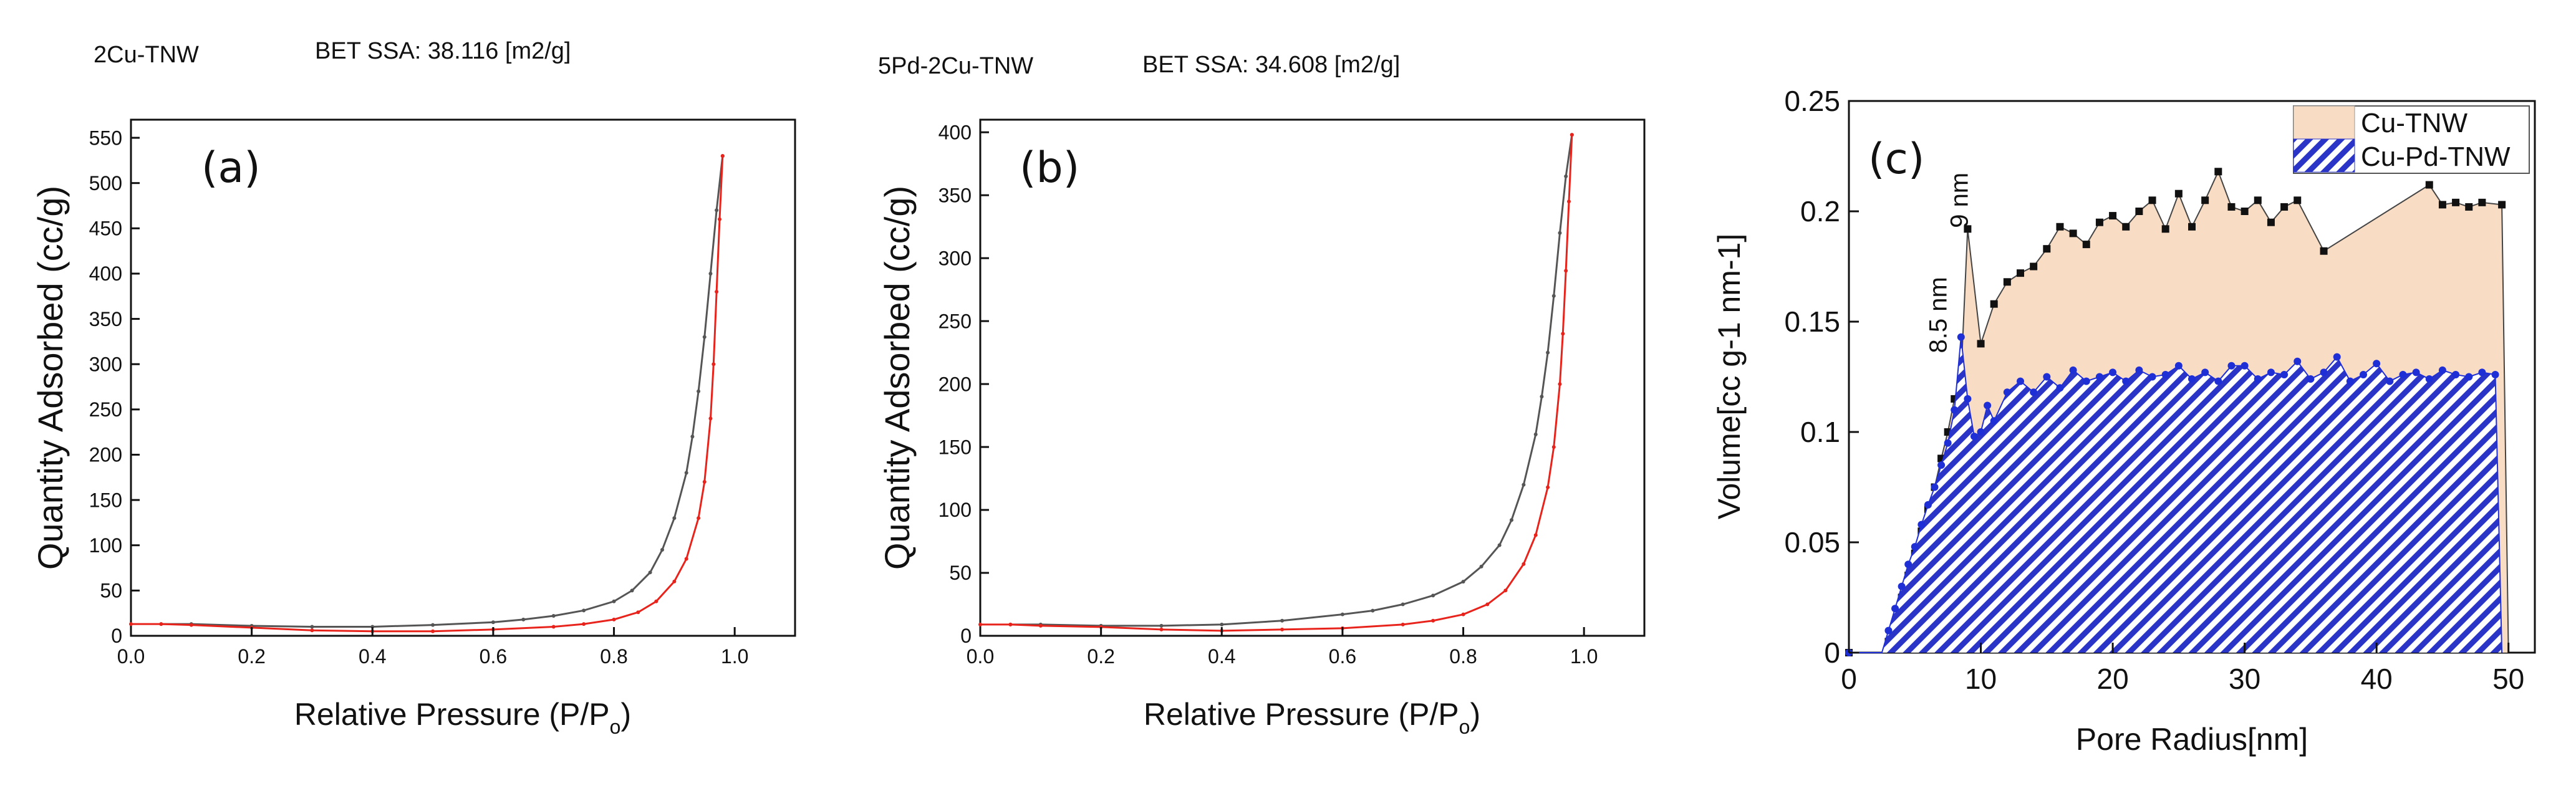 This screenshot has width=2576, height=801. Describe the element at coordinates (105, 500) in the screenshot. I see `panel-a-y-tick-label: 150` at that location.